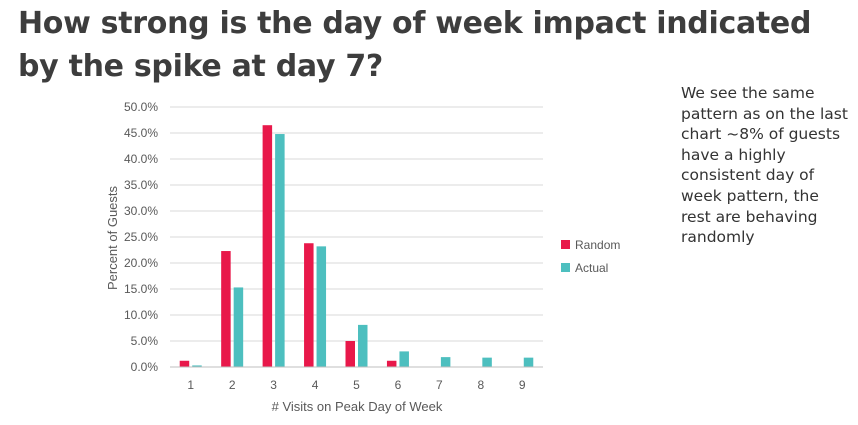 The image size is (858, 425). I want to click on x-axis-title: # Visits on Peak Day of Week, so click(357, 406).